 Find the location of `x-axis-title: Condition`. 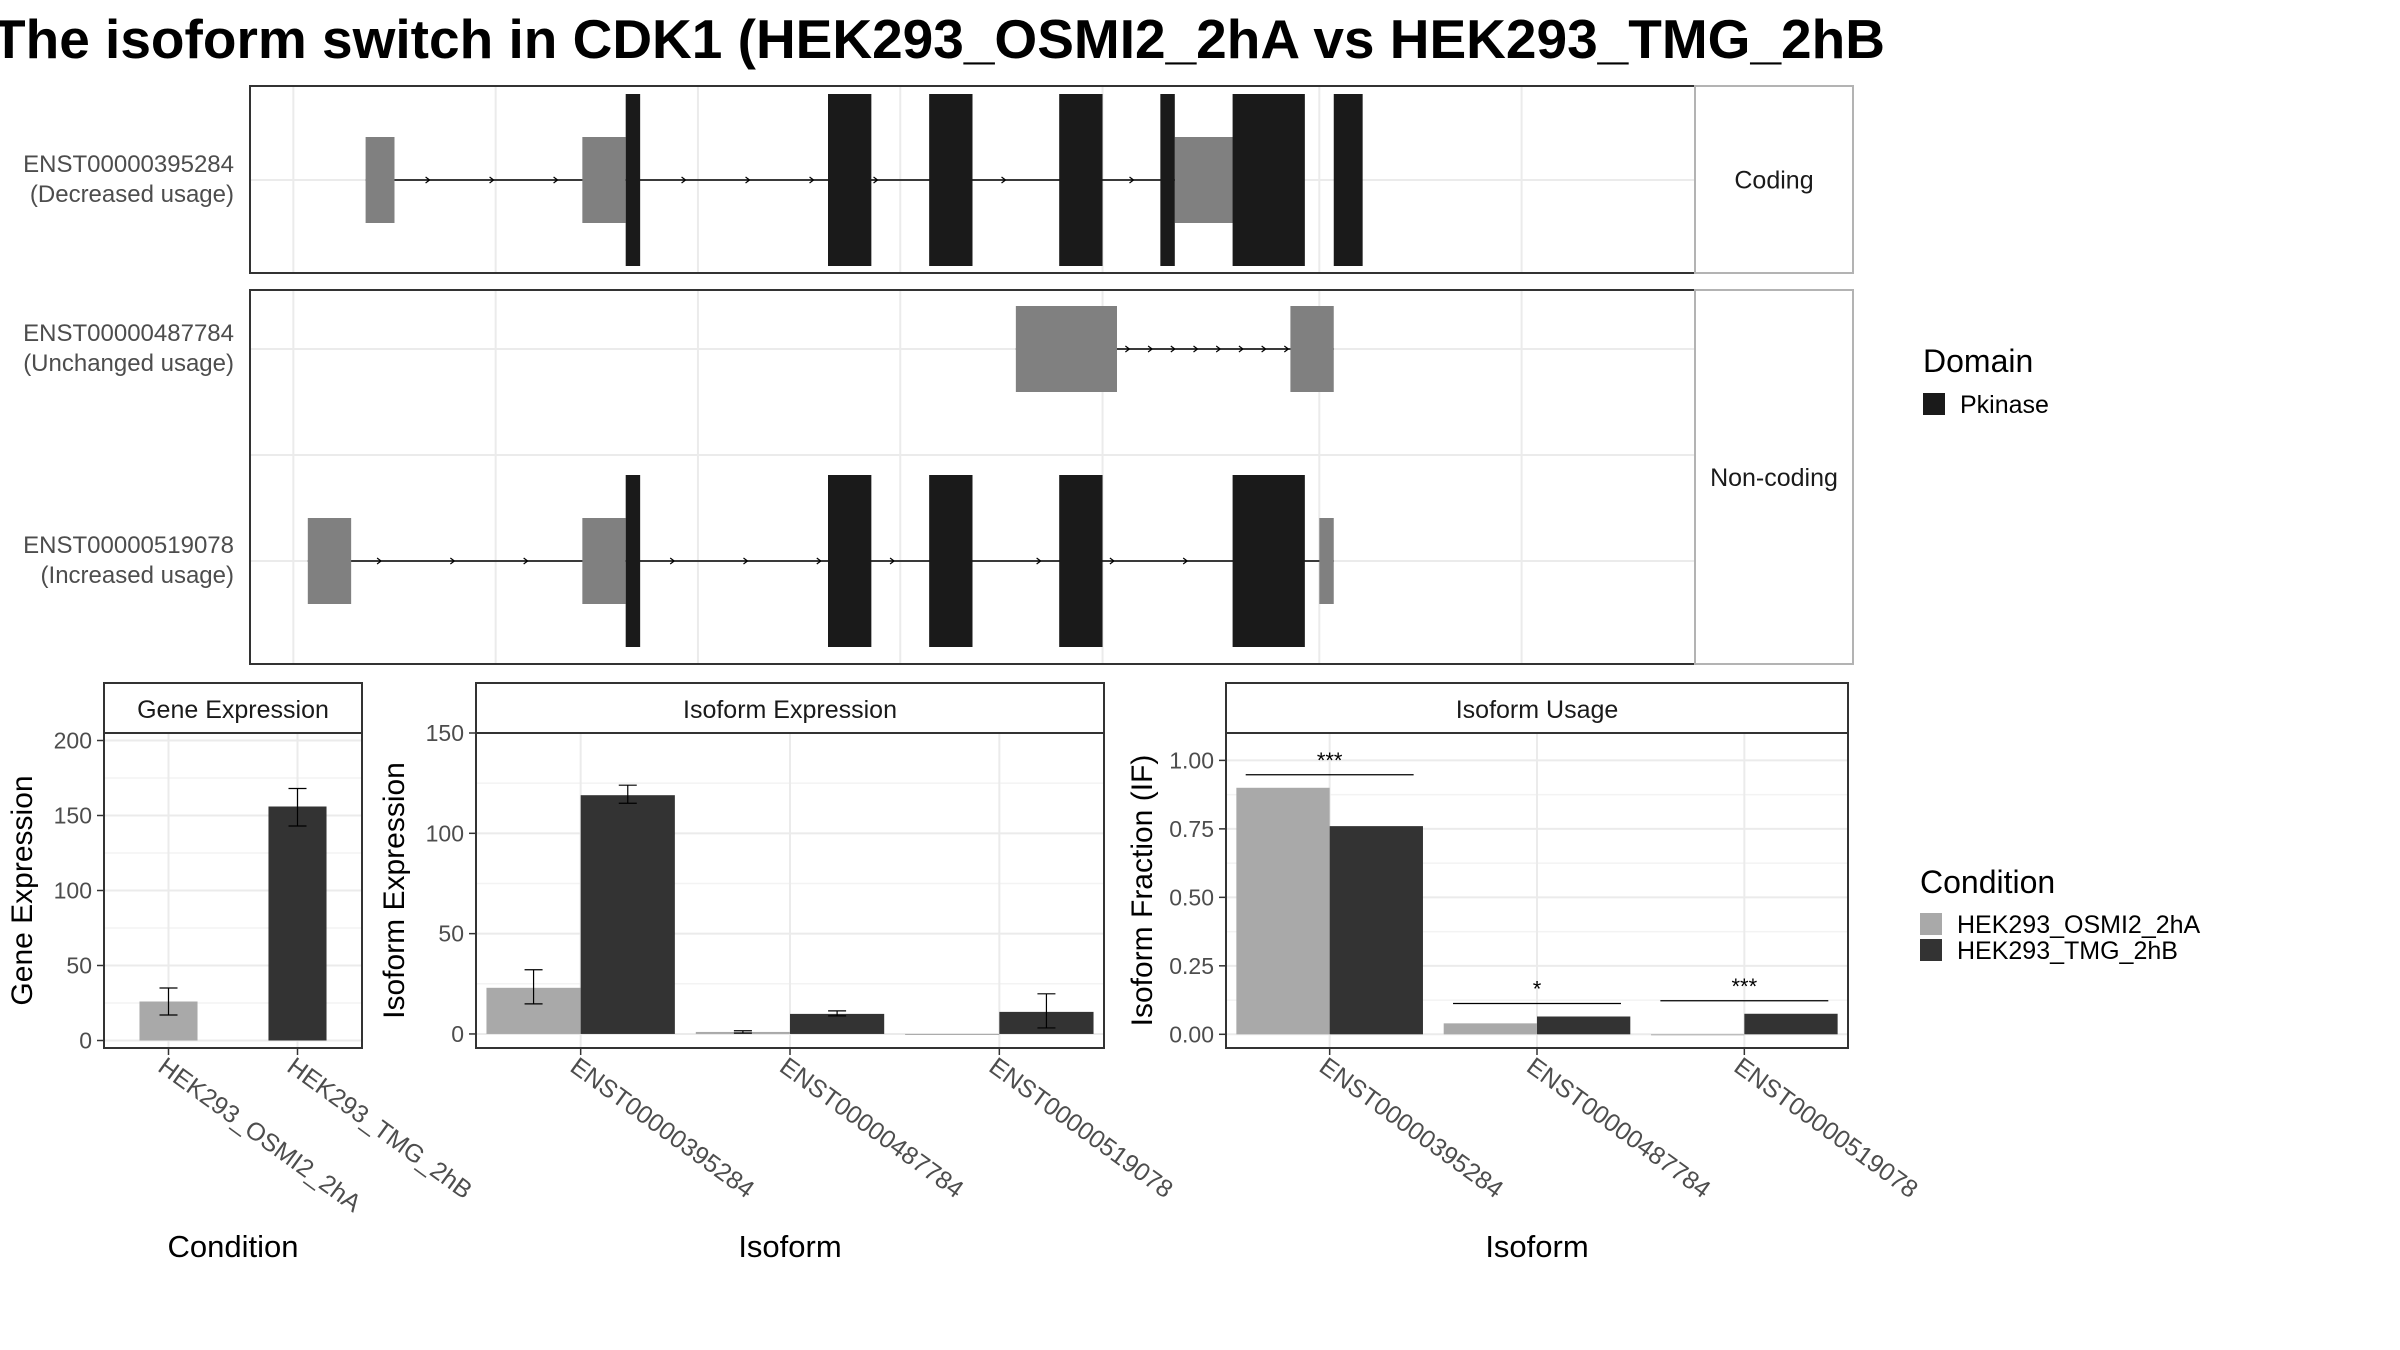

x-axis-title: Condition is located at coordinates (233, 1246).